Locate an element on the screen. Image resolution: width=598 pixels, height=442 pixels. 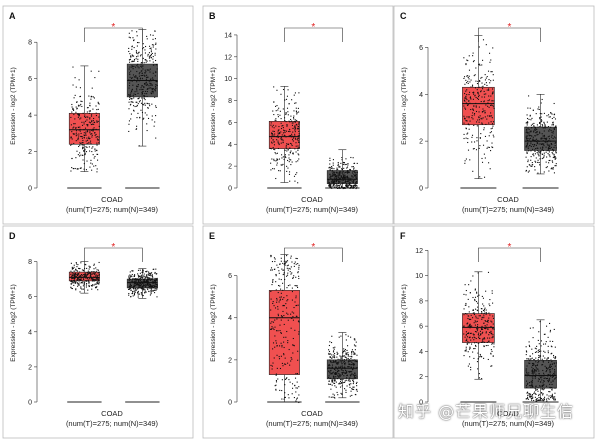
box-tumor is located at coordinates (84, 128).